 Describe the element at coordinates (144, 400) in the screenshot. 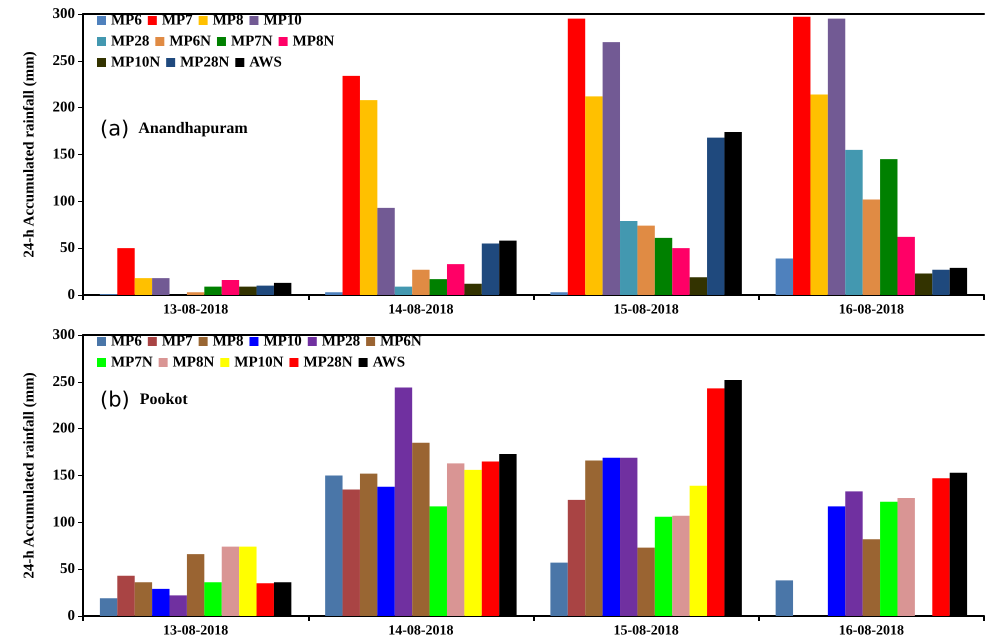

I see `annotation: (b) Pookot` at that location.